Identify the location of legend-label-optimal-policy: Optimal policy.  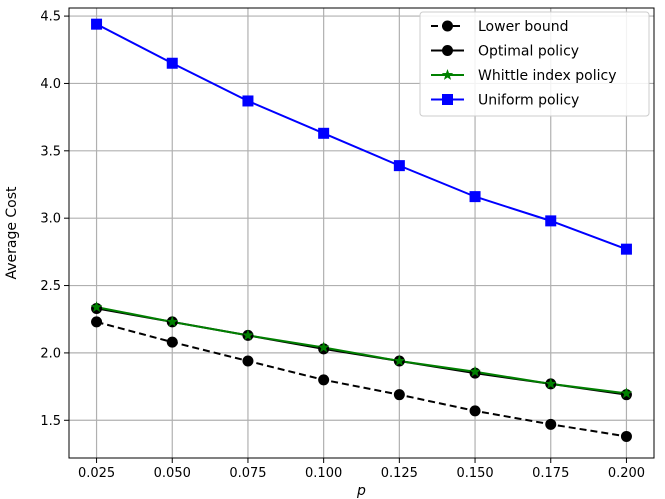
(528, 52).